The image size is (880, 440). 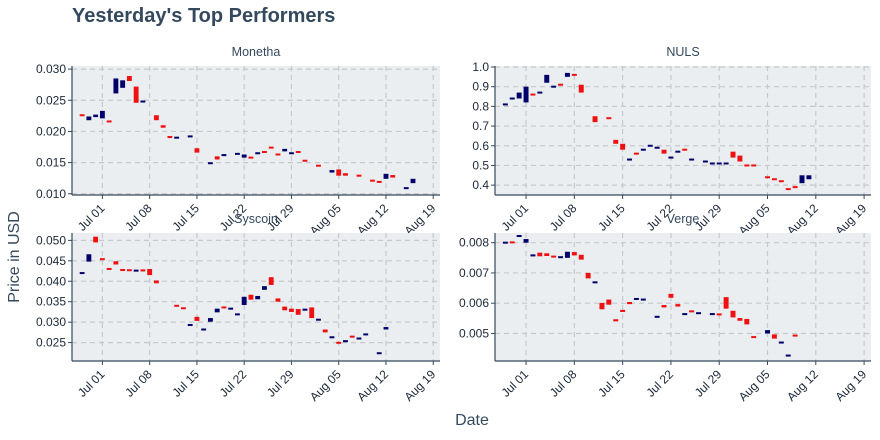 I want to click on y-tick-label: 0.007, so click(x=474, y=273).